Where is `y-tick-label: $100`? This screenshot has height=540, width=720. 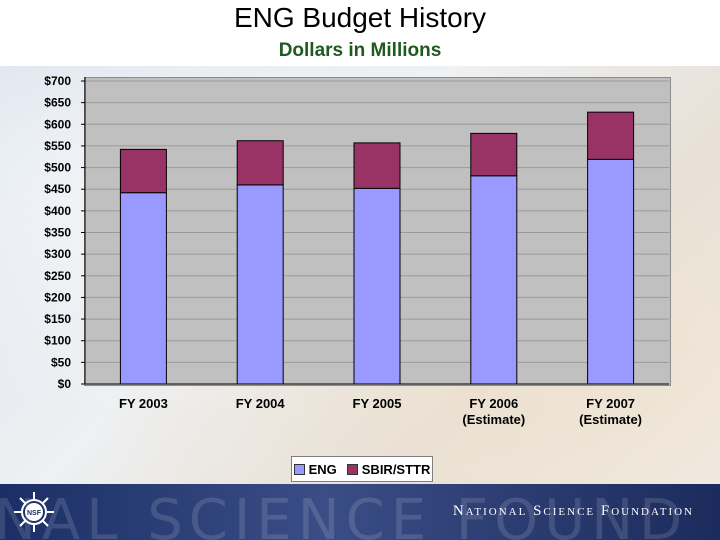 y-tick-label: $100 is located at coordinates (57, 341).